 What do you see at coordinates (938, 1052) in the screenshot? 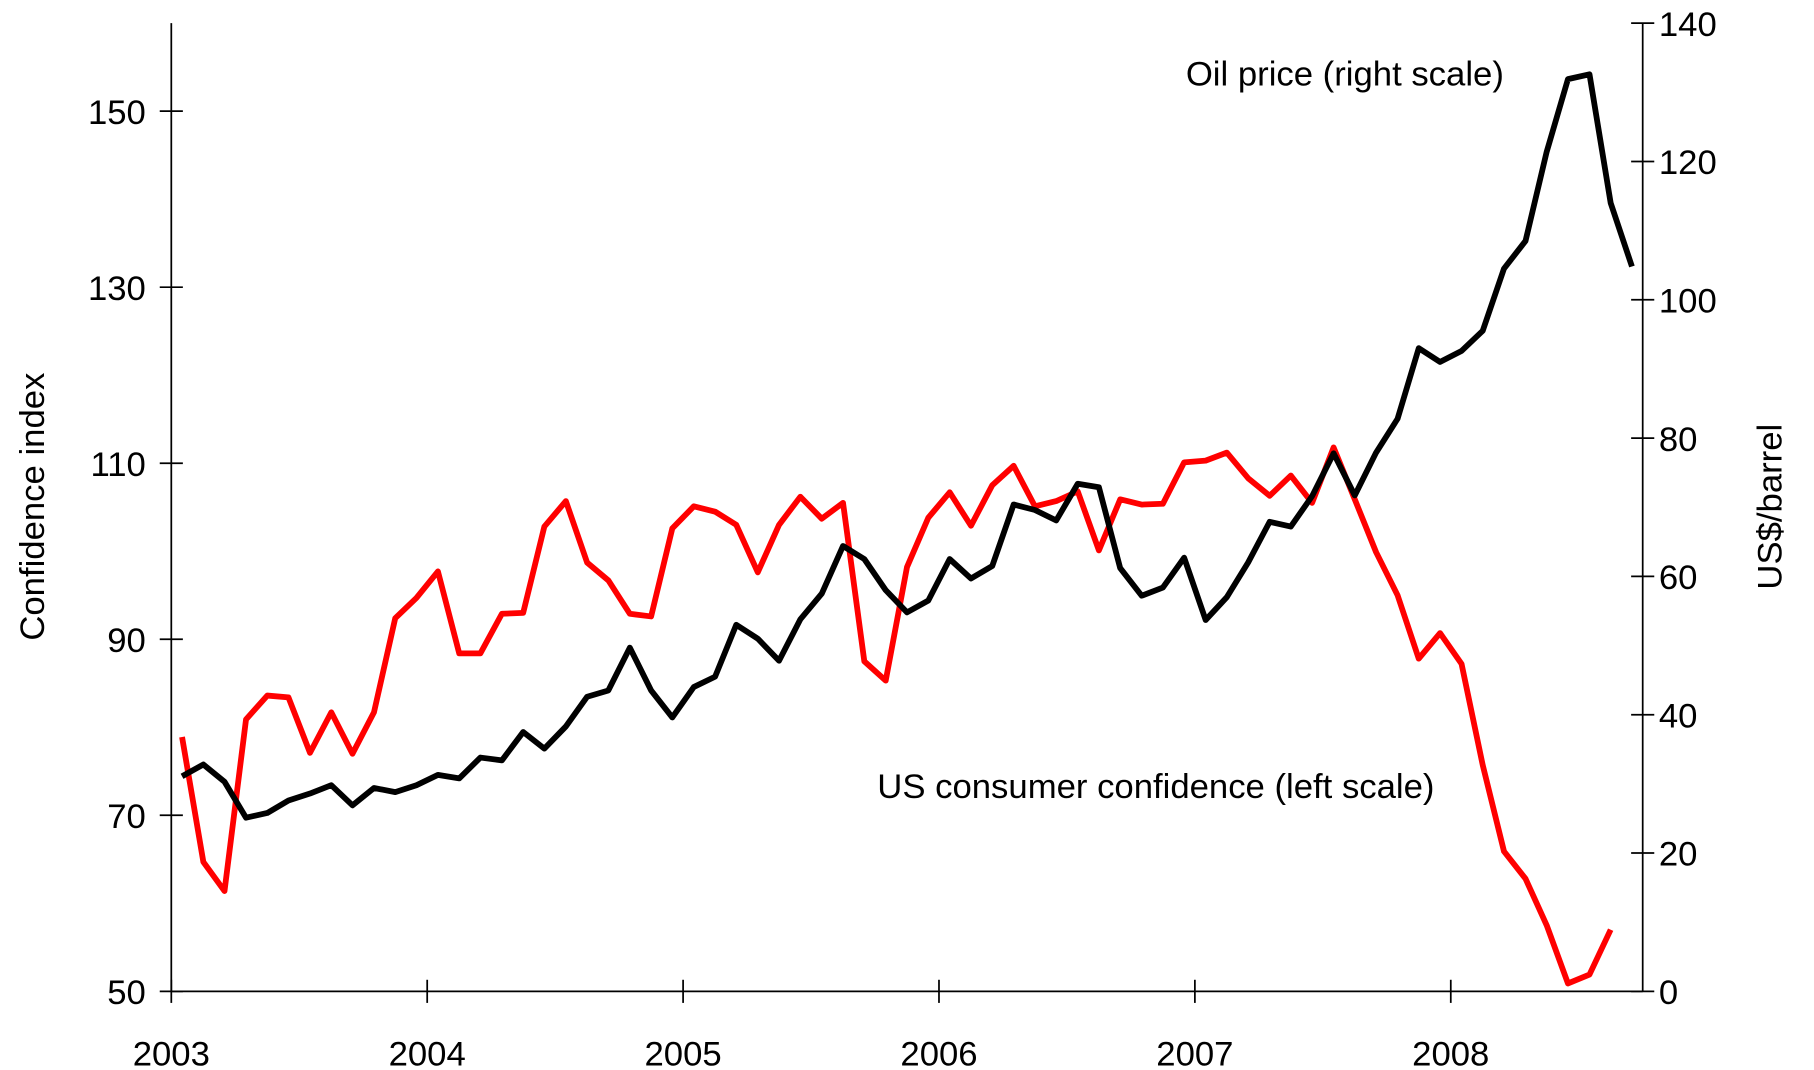
I see `x-tick-label: 2006` at bounding box center [938, 1052].